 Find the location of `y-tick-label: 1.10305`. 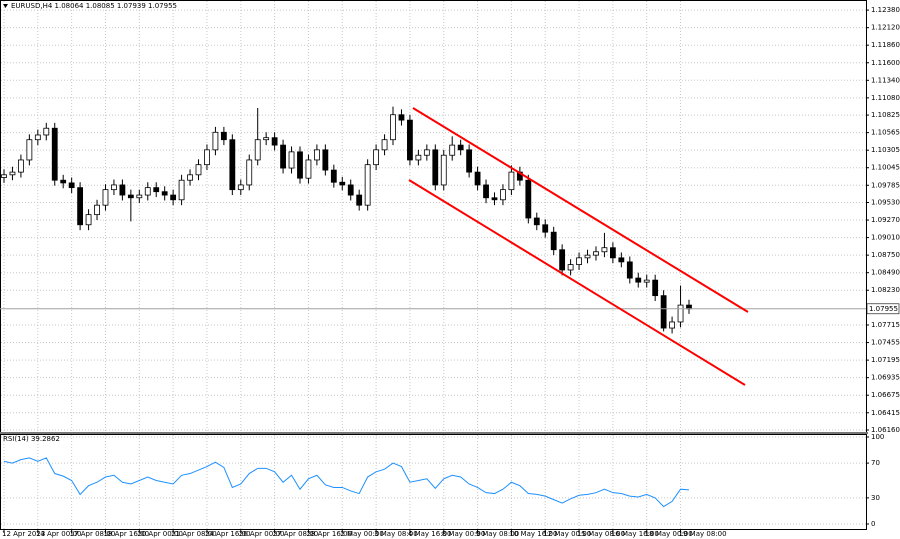

y-tick-label: 1.10305 is located at coordinates (885, 150).